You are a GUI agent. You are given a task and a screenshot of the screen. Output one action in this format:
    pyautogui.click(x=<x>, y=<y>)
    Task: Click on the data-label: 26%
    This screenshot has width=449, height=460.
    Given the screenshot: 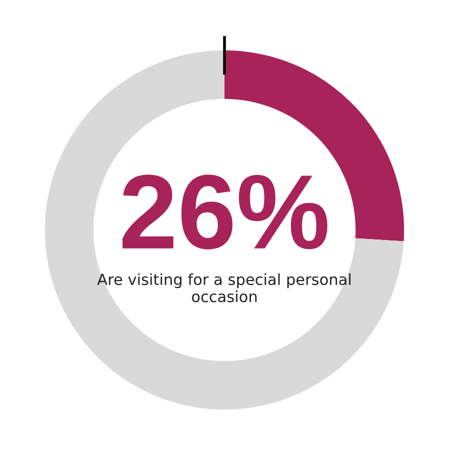 What is the action you would take?
    pyautogui.click(x=225, y=212)
    